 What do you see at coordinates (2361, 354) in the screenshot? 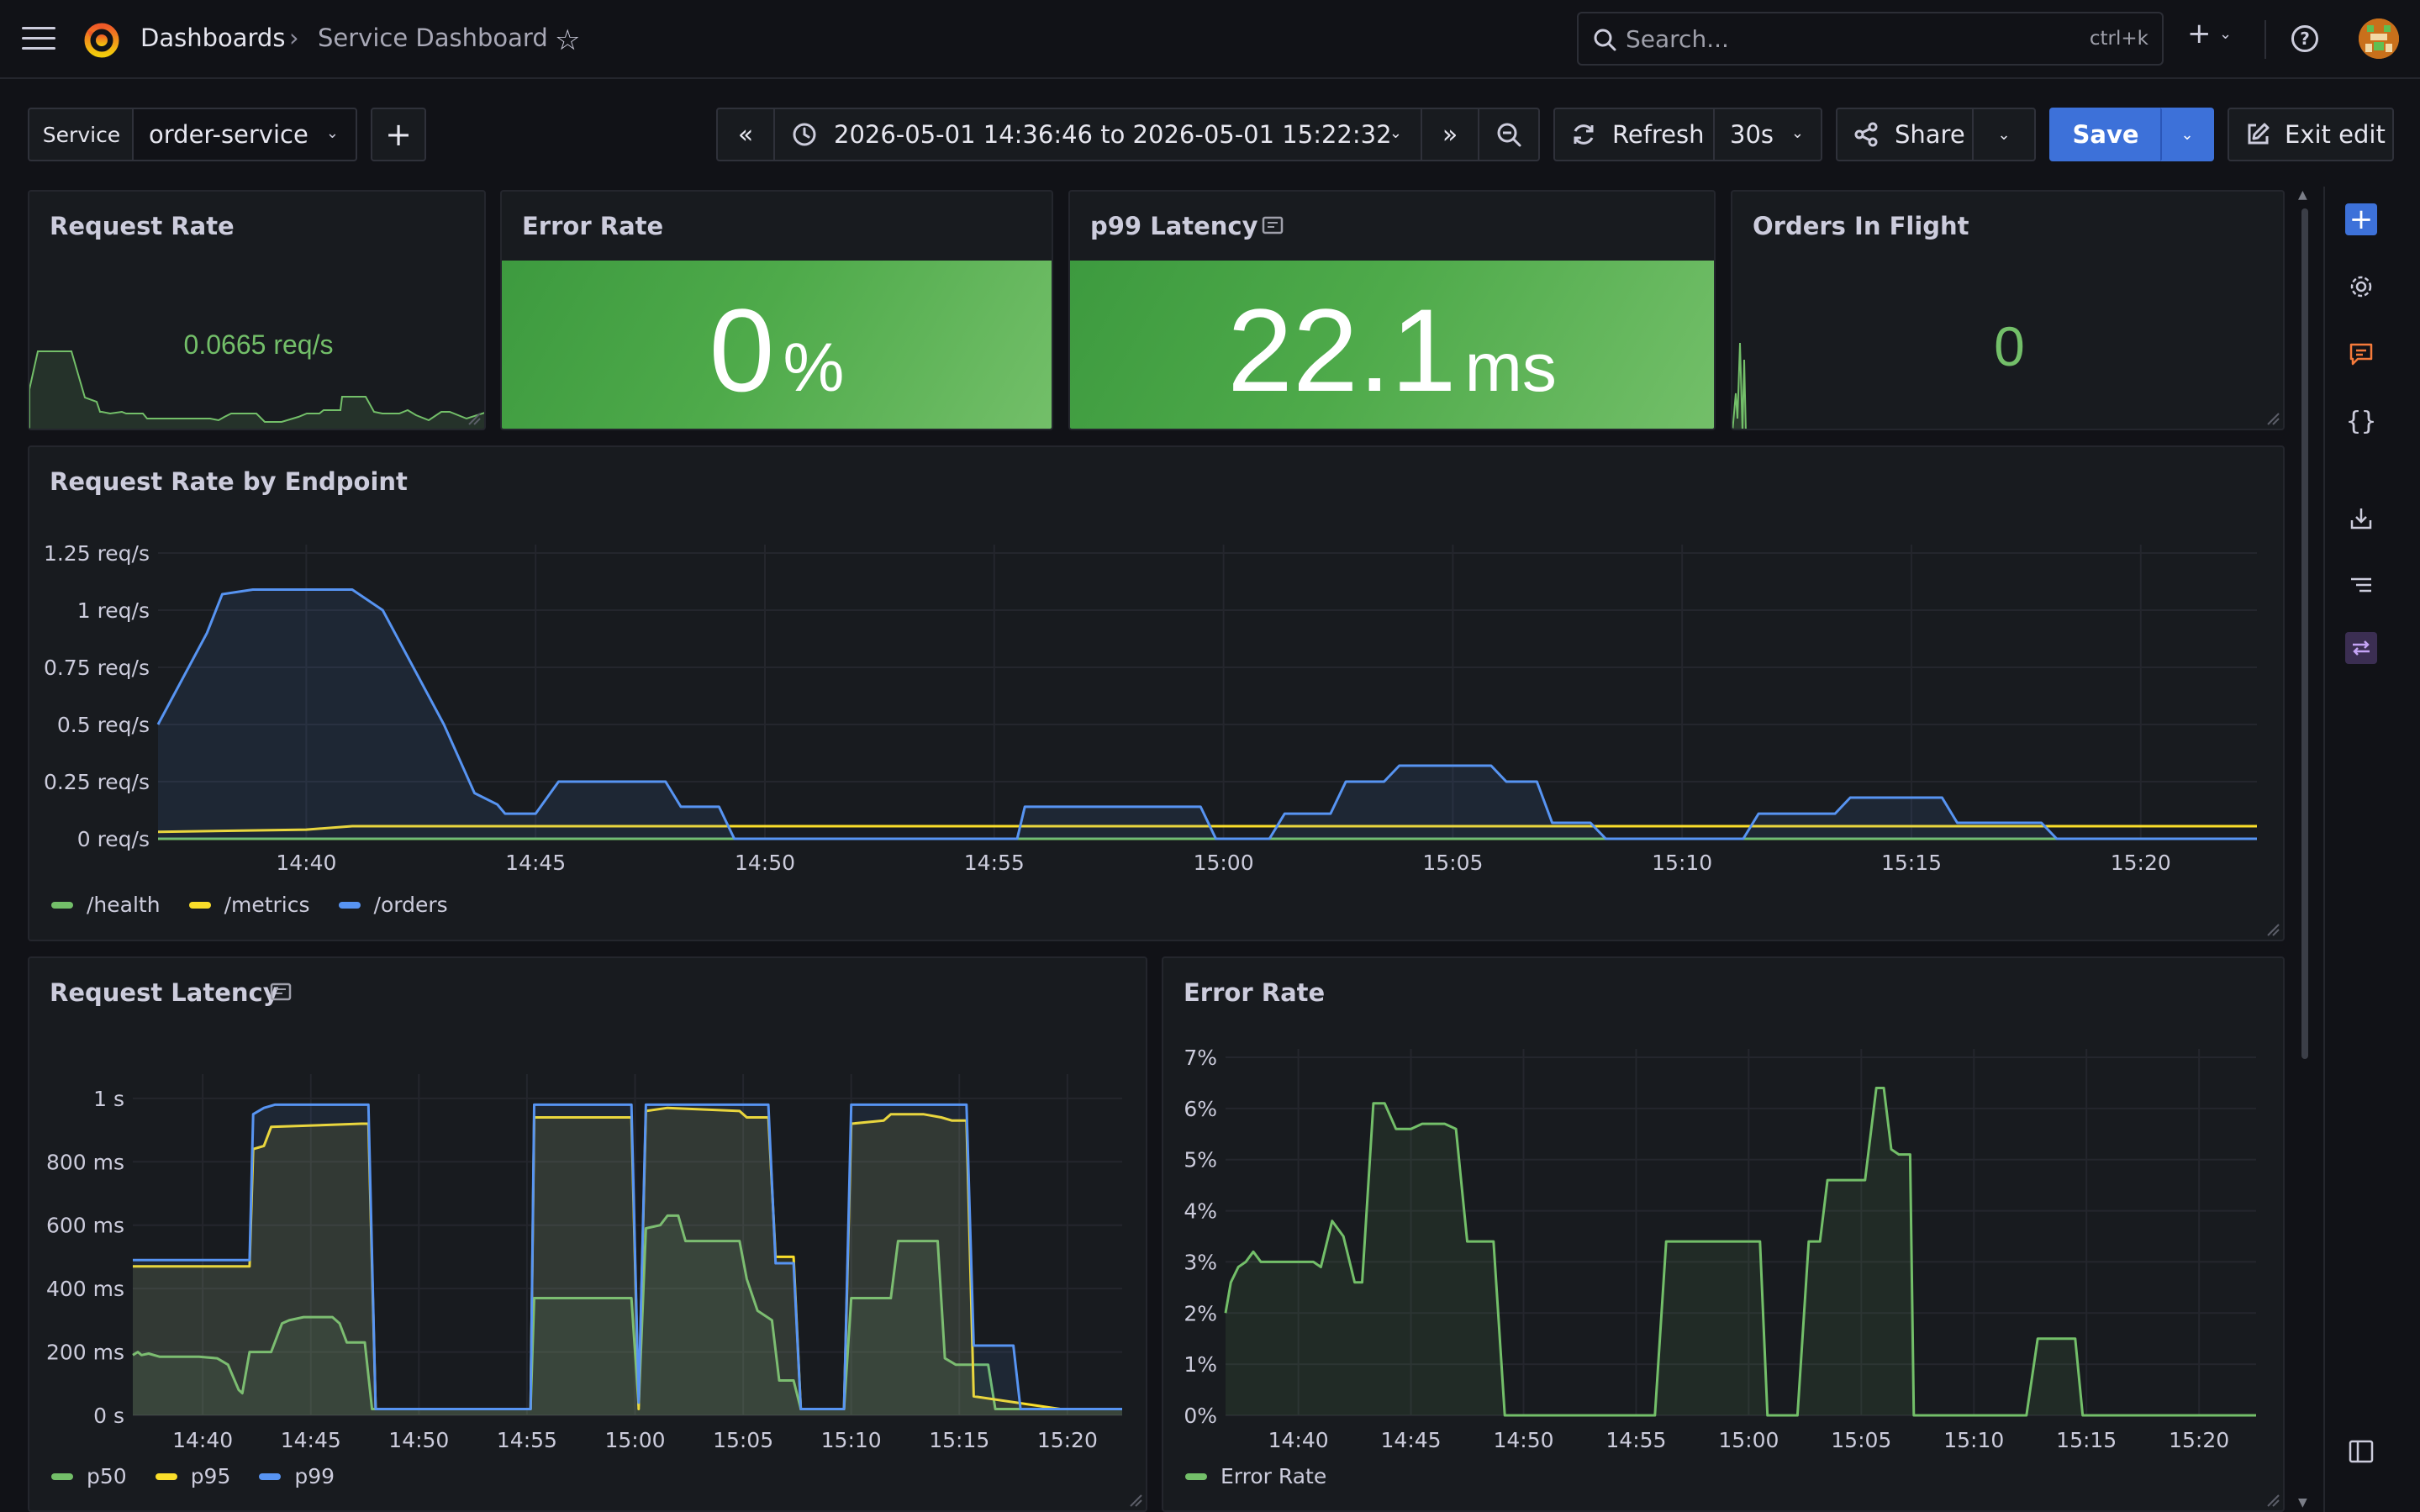
I see `comment-icon` at bounding box center [2361, 354].